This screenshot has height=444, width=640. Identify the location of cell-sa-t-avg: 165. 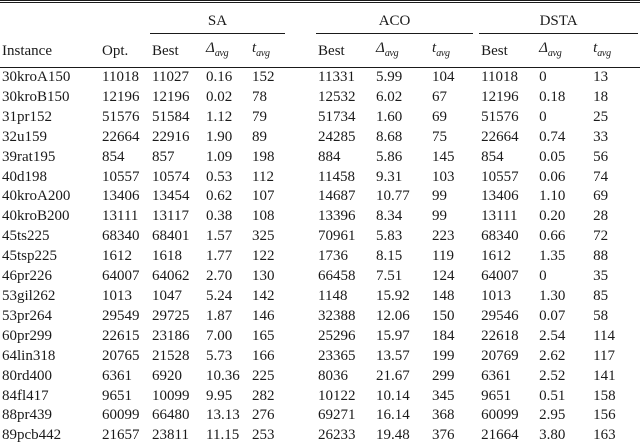
(263, 335).